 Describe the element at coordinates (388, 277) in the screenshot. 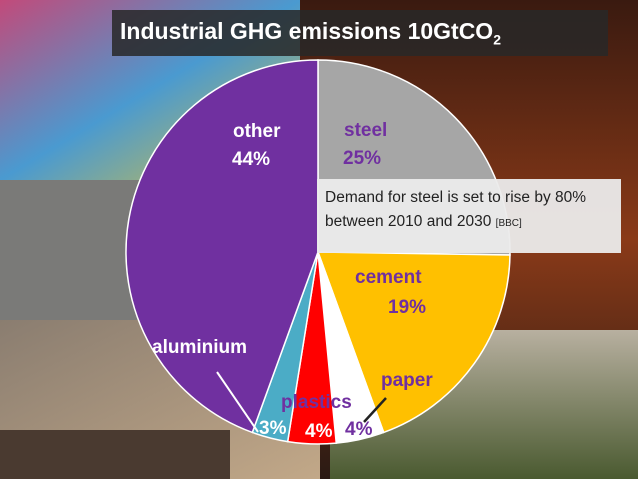

I see `label-cement-name: cement` at that location.